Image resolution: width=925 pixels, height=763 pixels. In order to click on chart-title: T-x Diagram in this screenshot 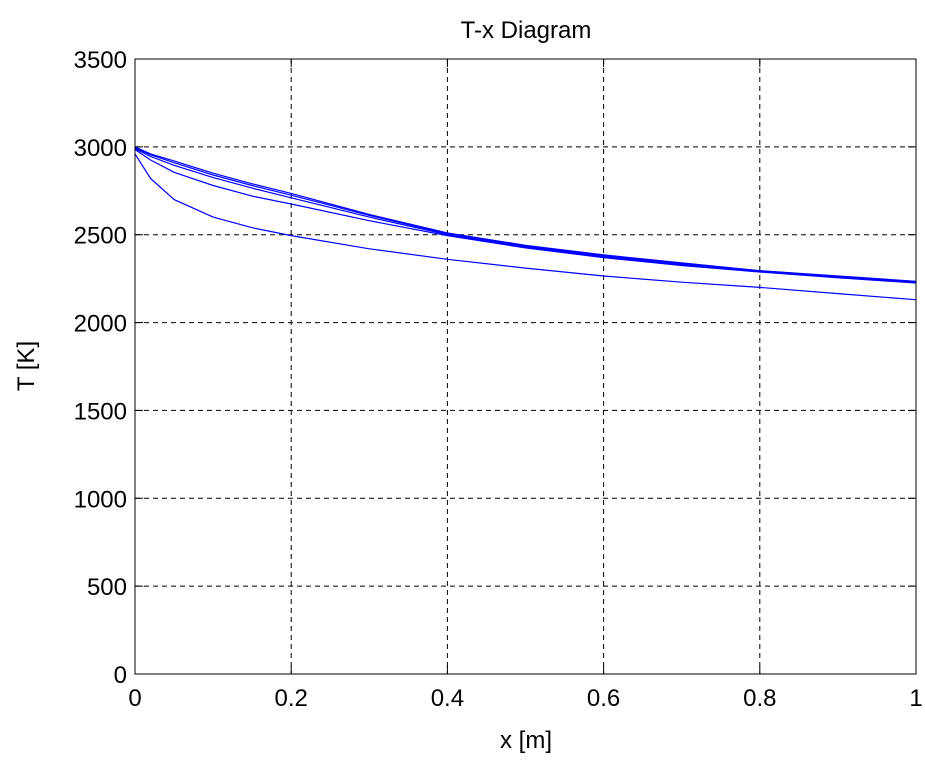, I will do `click(526, 30)`.